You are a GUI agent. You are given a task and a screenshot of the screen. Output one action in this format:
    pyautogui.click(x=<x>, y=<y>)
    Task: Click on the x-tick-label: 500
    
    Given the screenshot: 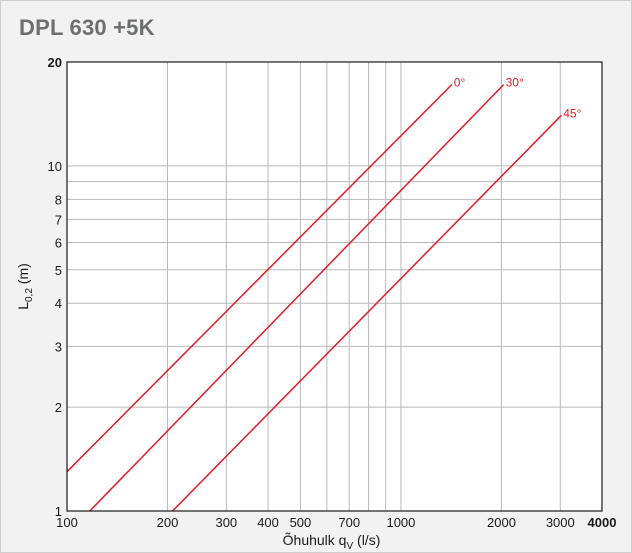 What is the action you would take?
    pyautogui.click(x=301, y=522)
    